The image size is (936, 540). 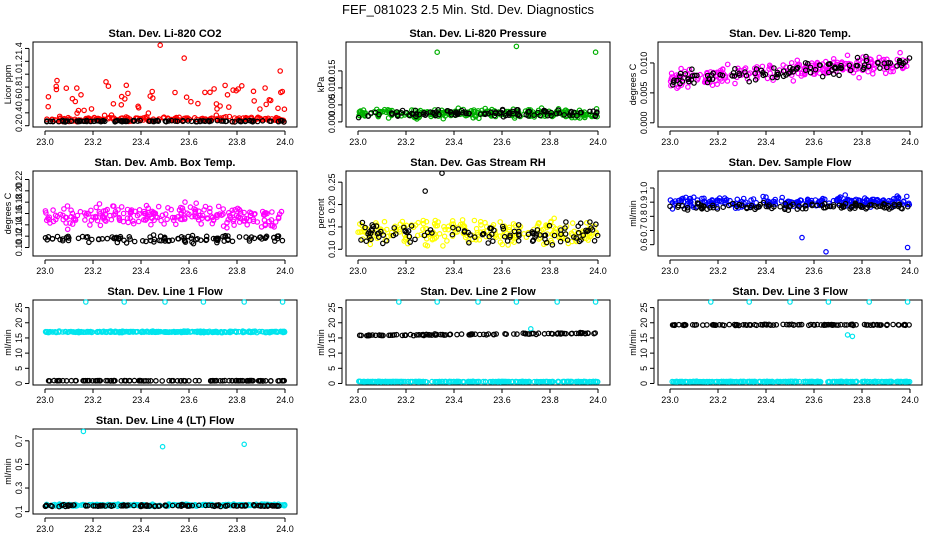 What do you see at coordinates (332, 182) in the screenshot?
I see `y-tick-label: 0.25` at bounding box center [332, 182].